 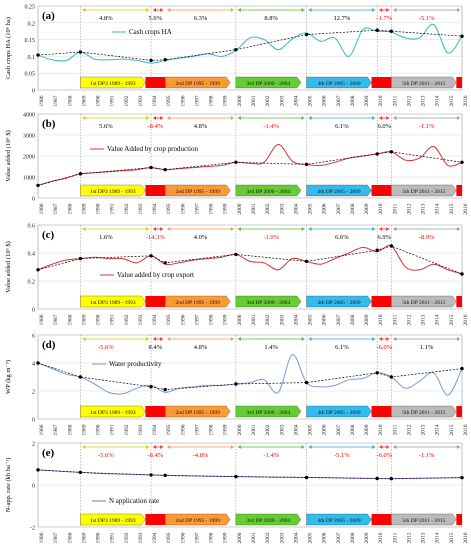 What do you see at coordinates (212, 100) in the screenshot?
I see `x-tick-label: 1998` at bounding box center [212, 100].